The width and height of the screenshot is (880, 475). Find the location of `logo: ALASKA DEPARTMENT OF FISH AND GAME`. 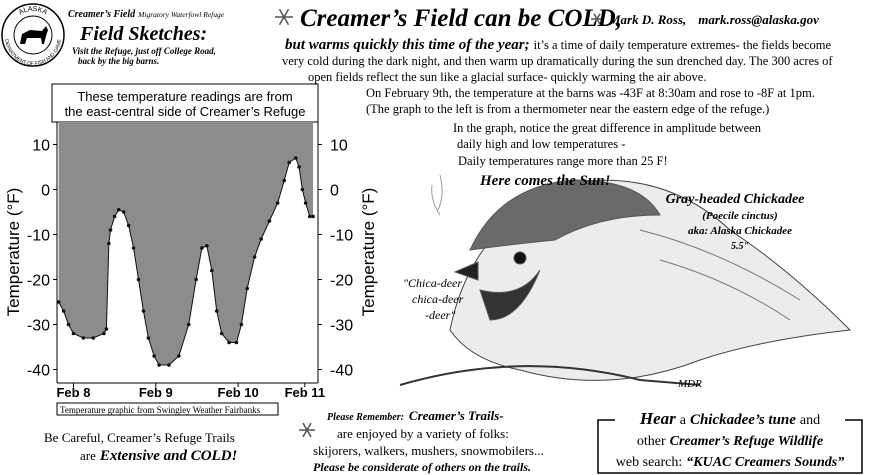

logo: ALASKA DEPARTMENT OF FISH AND GAME is located at coordinates (33, 35).